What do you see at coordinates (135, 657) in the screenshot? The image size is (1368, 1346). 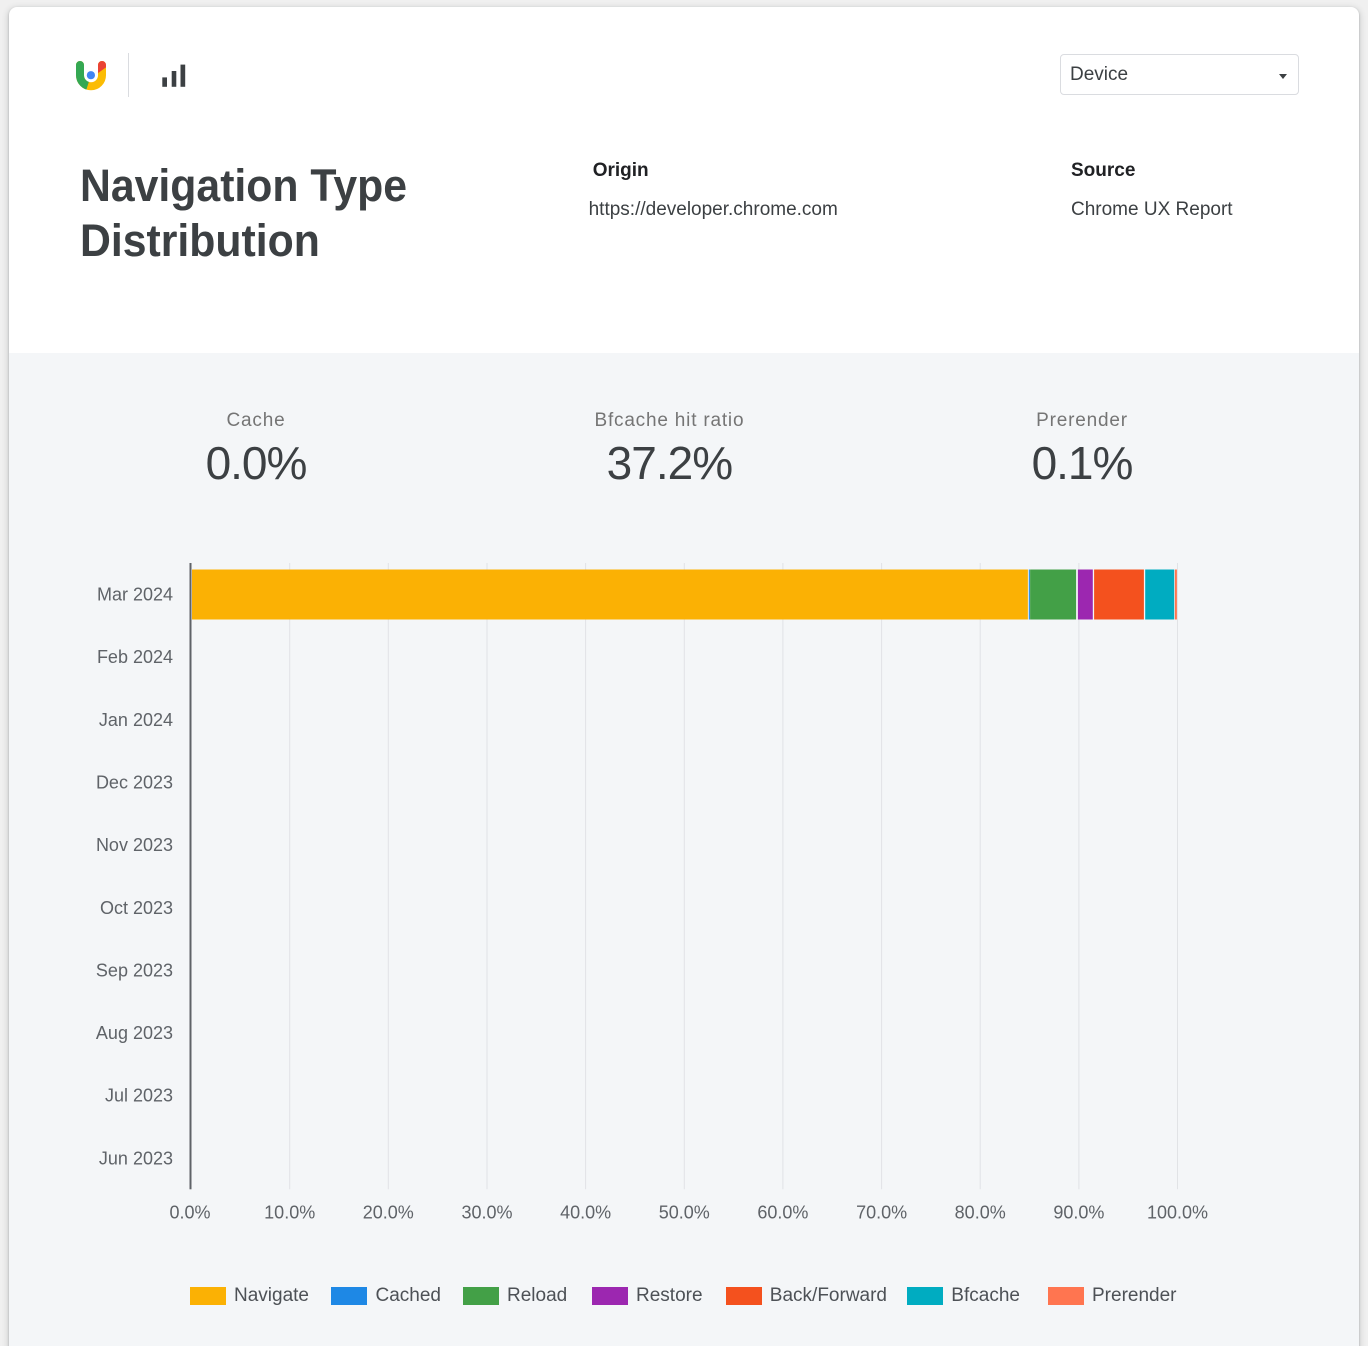 I see `svg-text: Feb 2024` at bounding box center [135, 657].